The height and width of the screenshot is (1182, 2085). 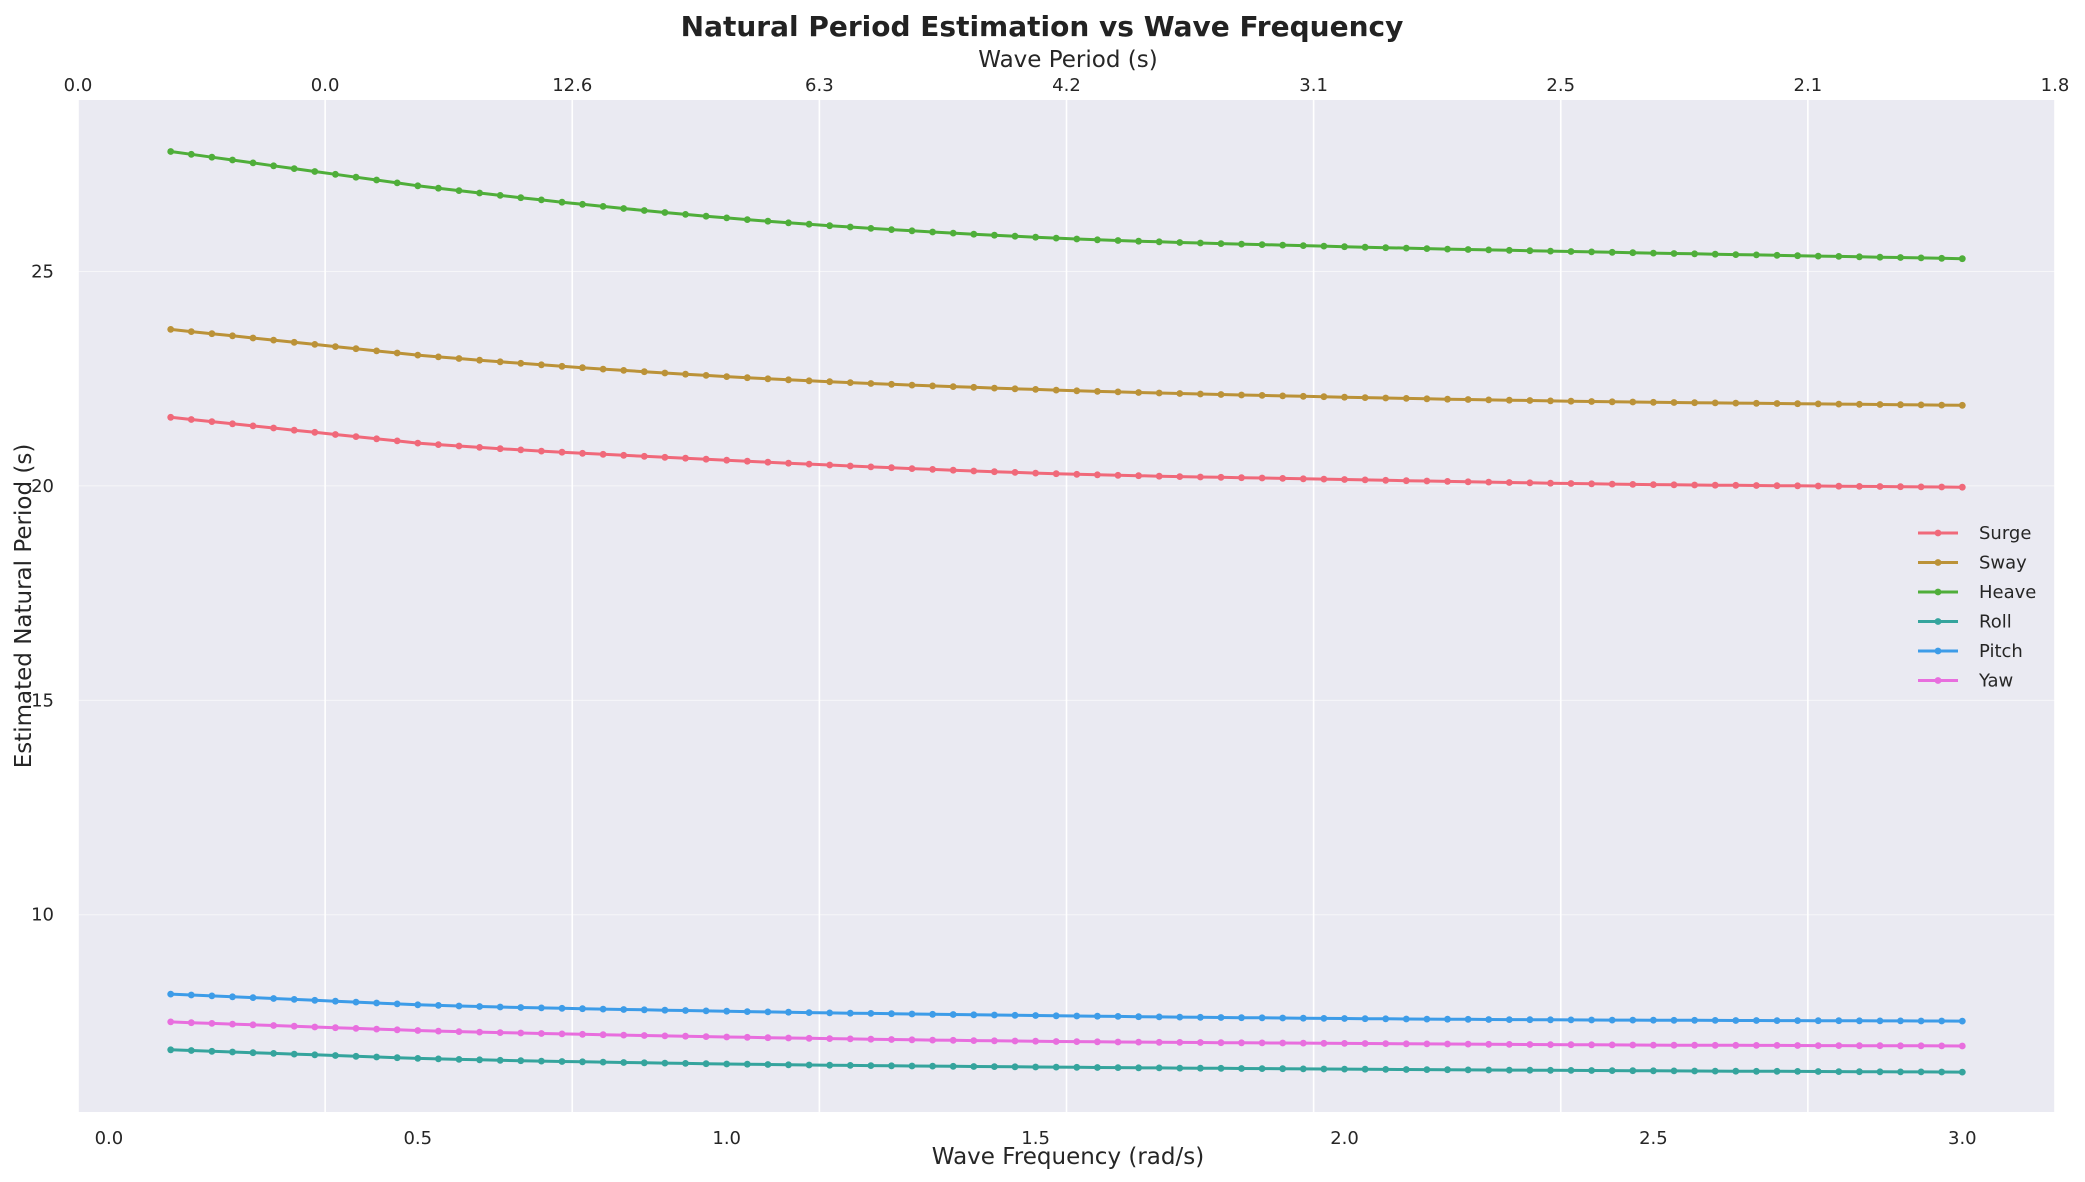 I want to click on series-line-sway, so click(x=1066, y=367).